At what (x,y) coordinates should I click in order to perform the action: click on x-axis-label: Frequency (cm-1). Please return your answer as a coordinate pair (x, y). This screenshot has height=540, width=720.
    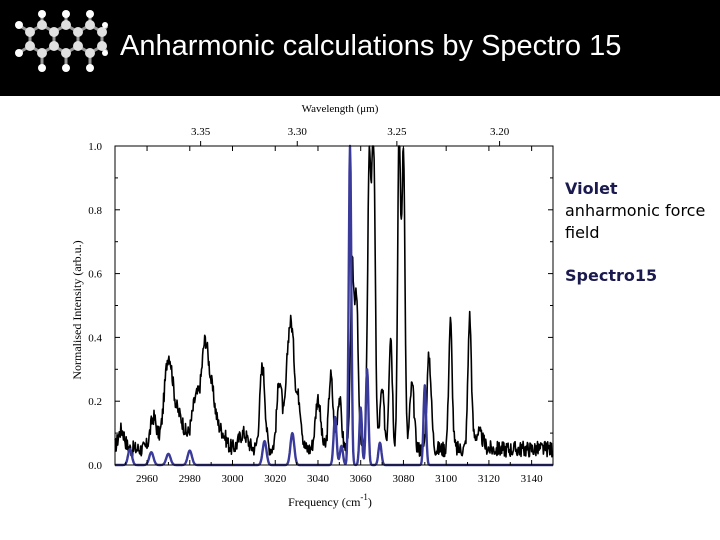
    Looking at the image, I should click on (330, 500).